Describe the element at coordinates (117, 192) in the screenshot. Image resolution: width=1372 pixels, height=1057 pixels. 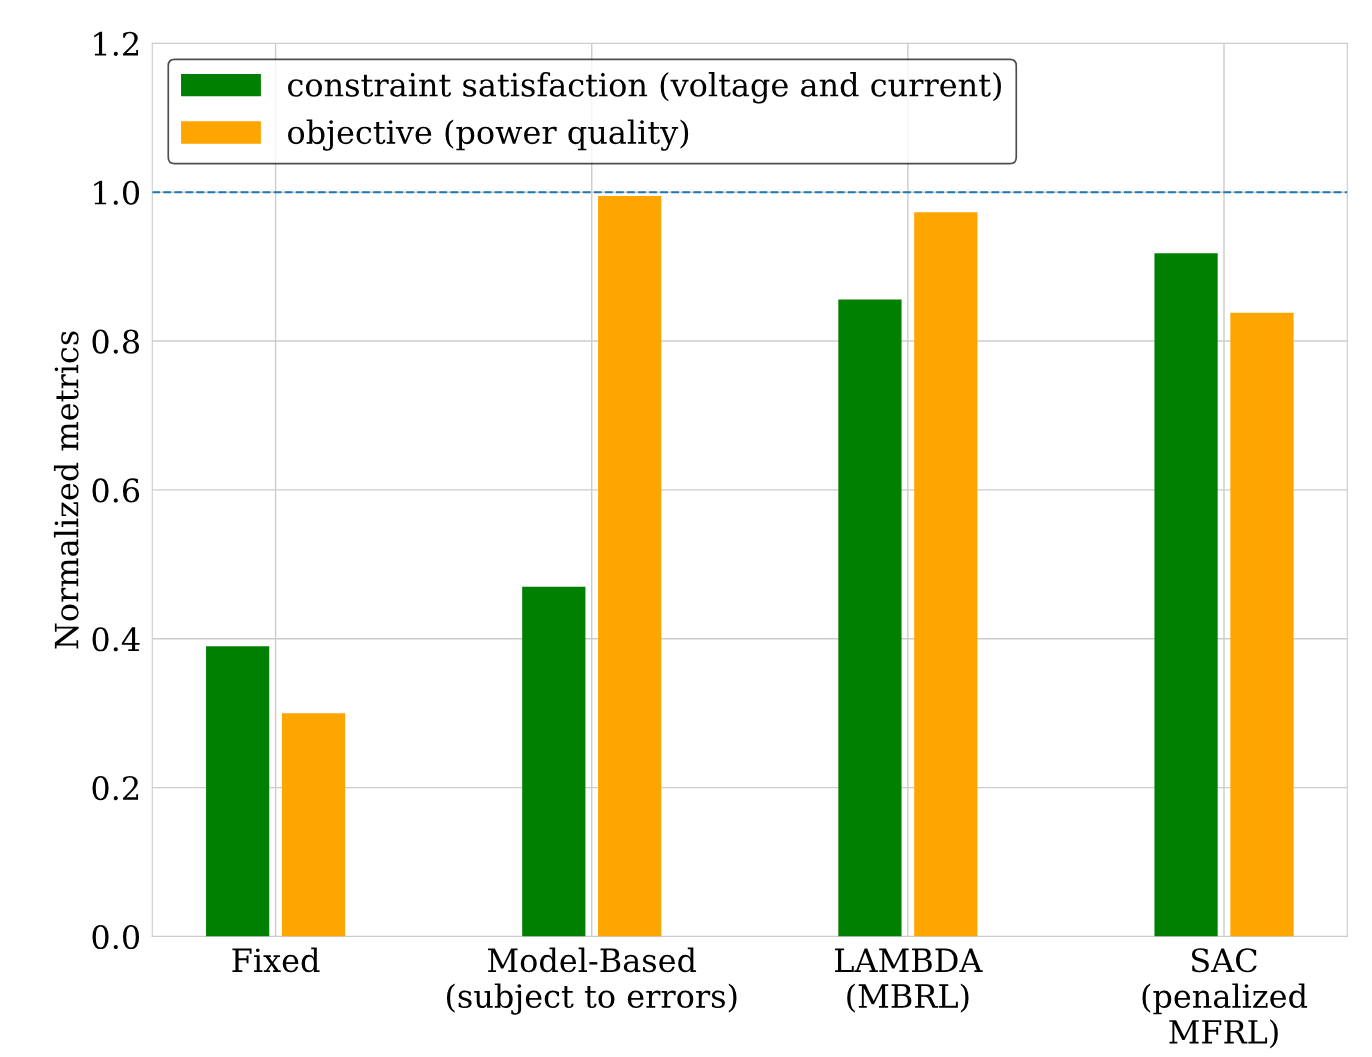
I see `y-tick-label: 1.0` at that location.